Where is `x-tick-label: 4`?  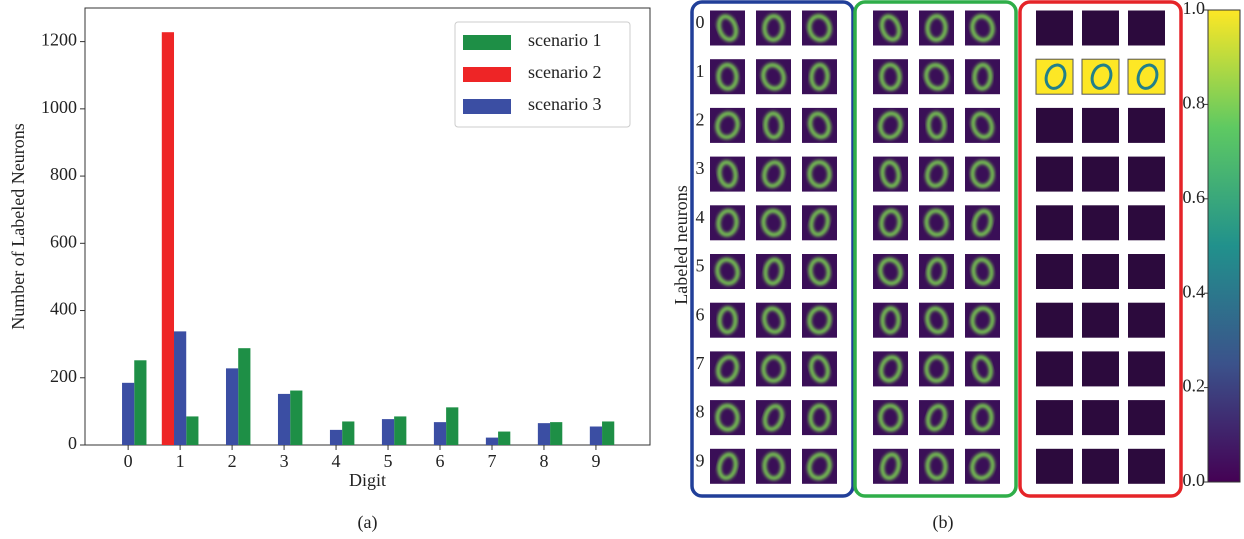
x-tick-label: 4 is located at coordinates (336, 461).